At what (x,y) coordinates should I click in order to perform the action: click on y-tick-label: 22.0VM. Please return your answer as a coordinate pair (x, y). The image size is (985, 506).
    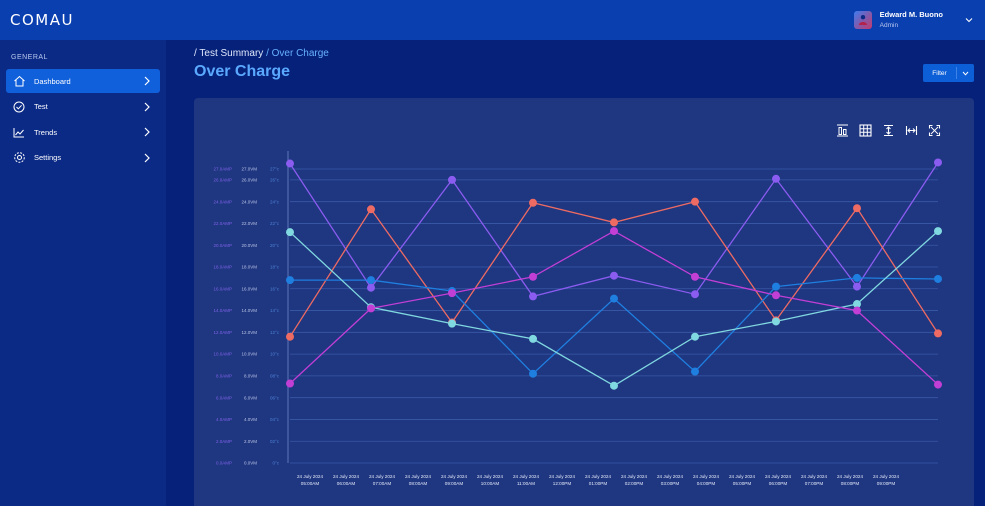
    Looking at the image, I should click on (249, 223).